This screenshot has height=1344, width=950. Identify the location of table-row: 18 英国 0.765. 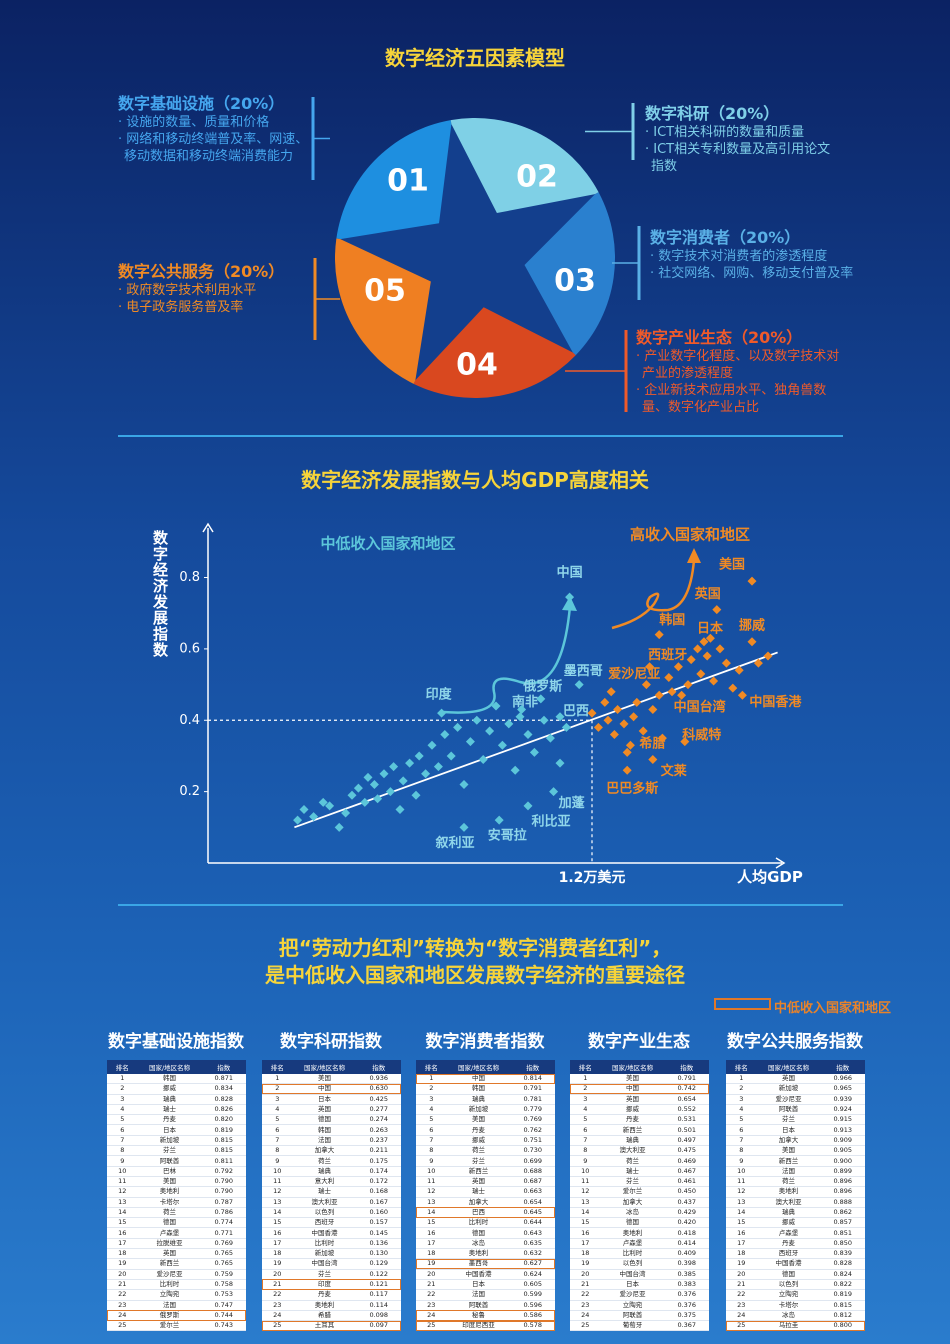
(176, 1254).